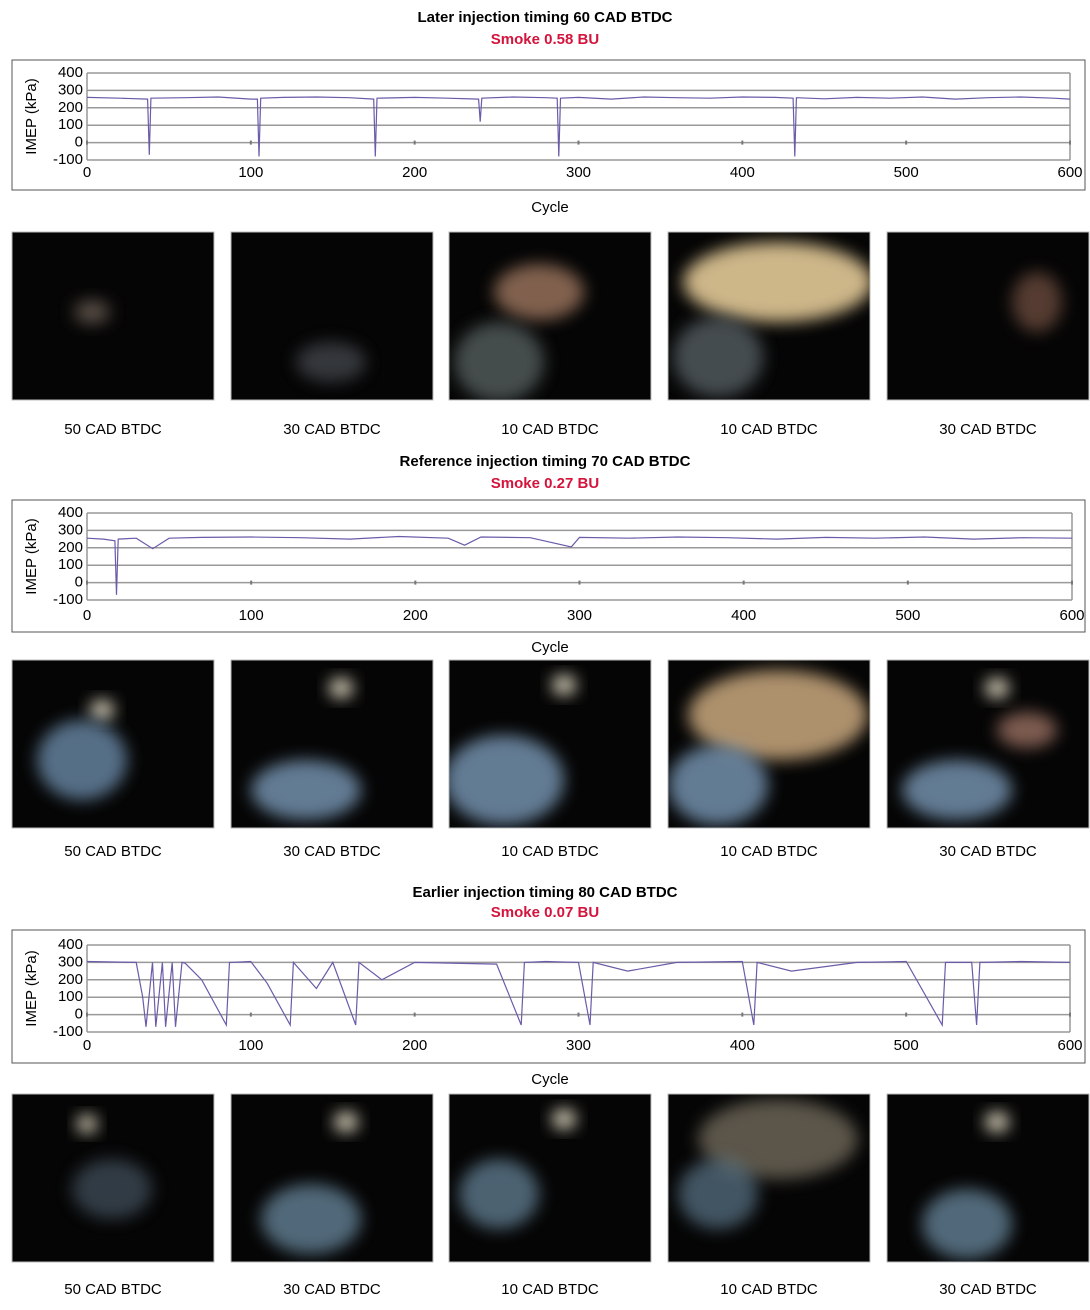  Describe the element at coordinates (250, 1045) in the screenshot. I see `x-tick-label: 100` at that location.